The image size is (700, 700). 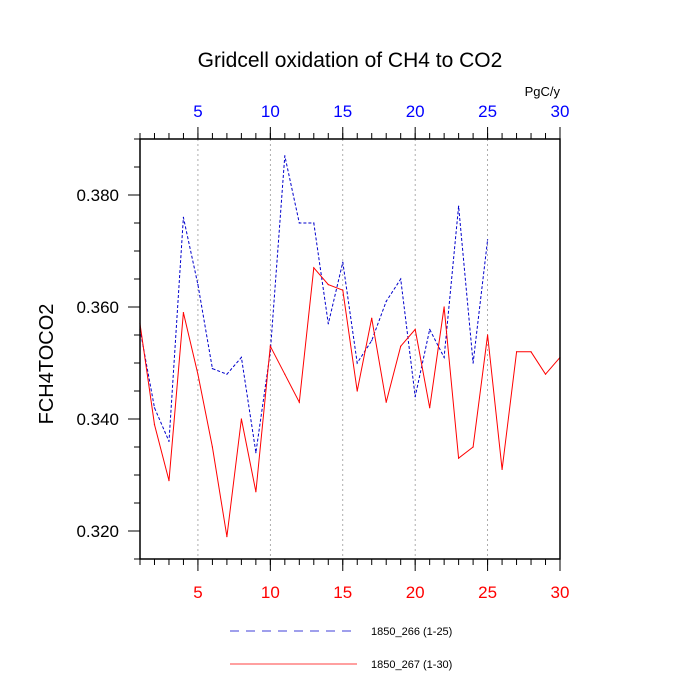 What do you see at coordinates (411, 632) in the screenshot?
I see `legend-label: 1850_266 (1-25)` at bounding box center [411, 632].